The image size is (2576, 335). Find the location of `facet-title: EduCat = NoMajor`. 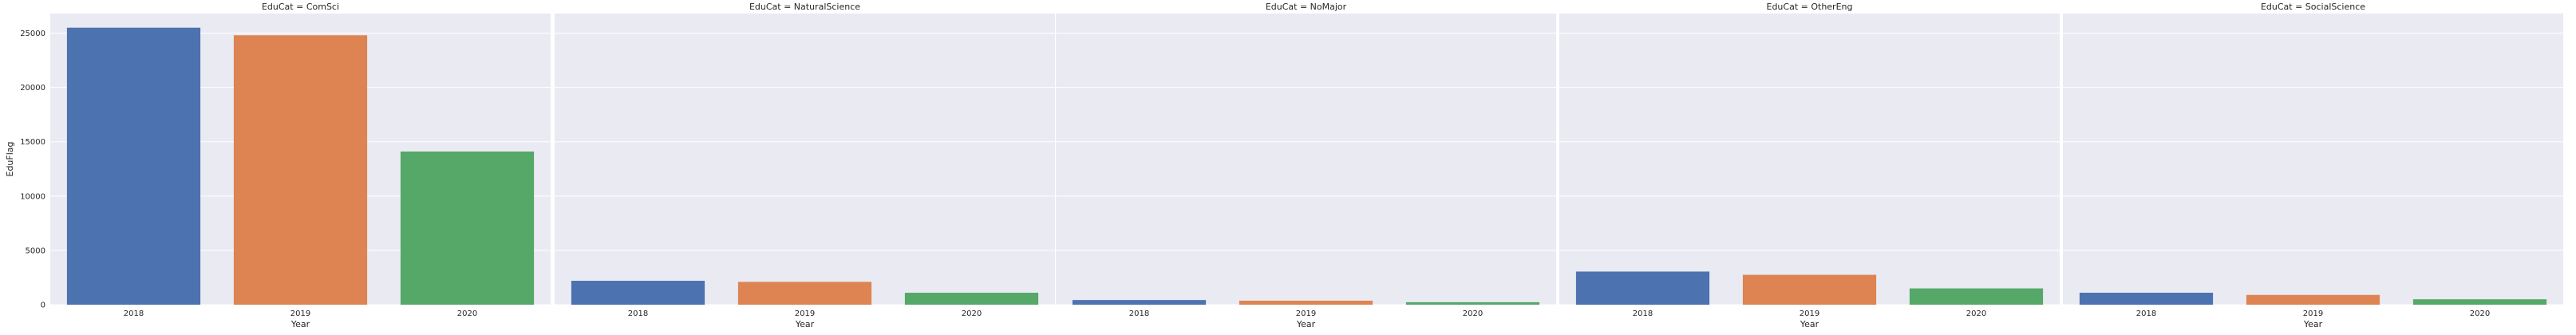

facet-title: EduCat = NoMajor is located at coordinates (1306, 7).